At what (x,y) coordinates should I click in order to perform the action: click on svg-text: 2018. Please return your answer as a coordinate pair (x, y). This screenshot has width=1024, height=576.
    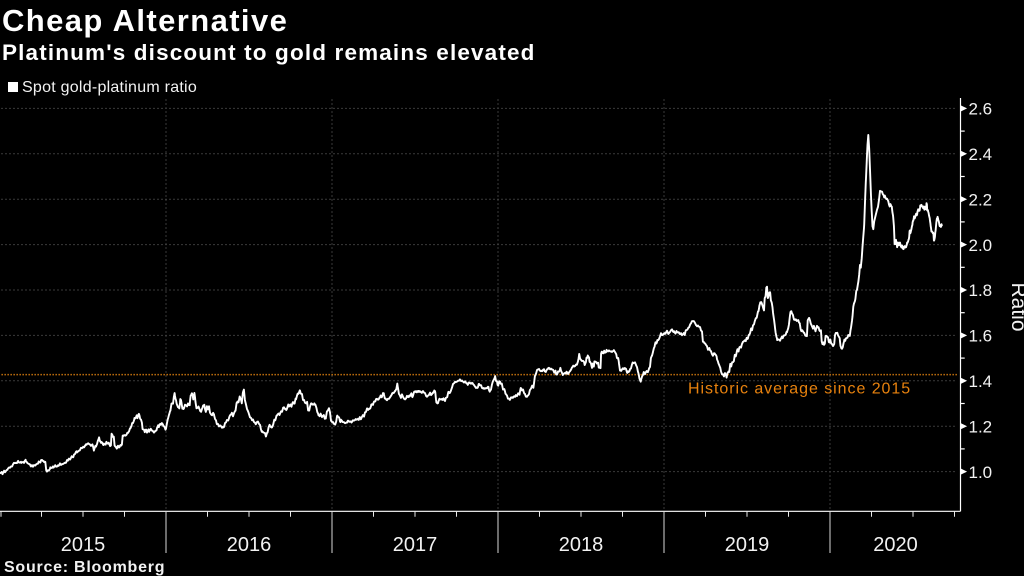
    Looking at the image, I should click on (581, 545).